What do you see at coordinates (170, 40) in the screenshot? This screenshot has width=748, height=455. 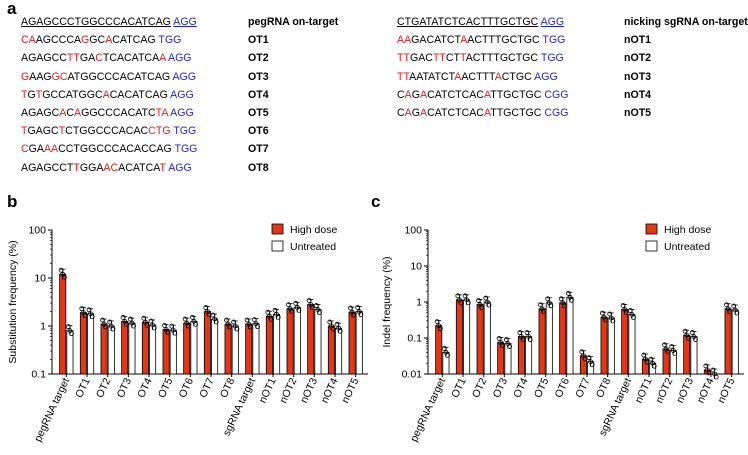 I see `pegrna-row-pam: TGG` at bounding box center [170, 40].